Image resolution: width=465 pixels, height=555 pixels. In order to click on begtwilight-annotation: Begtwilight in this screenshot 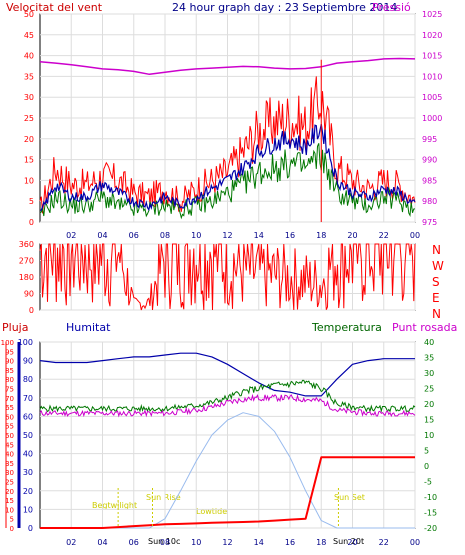, I will do `click(114, 505)`.